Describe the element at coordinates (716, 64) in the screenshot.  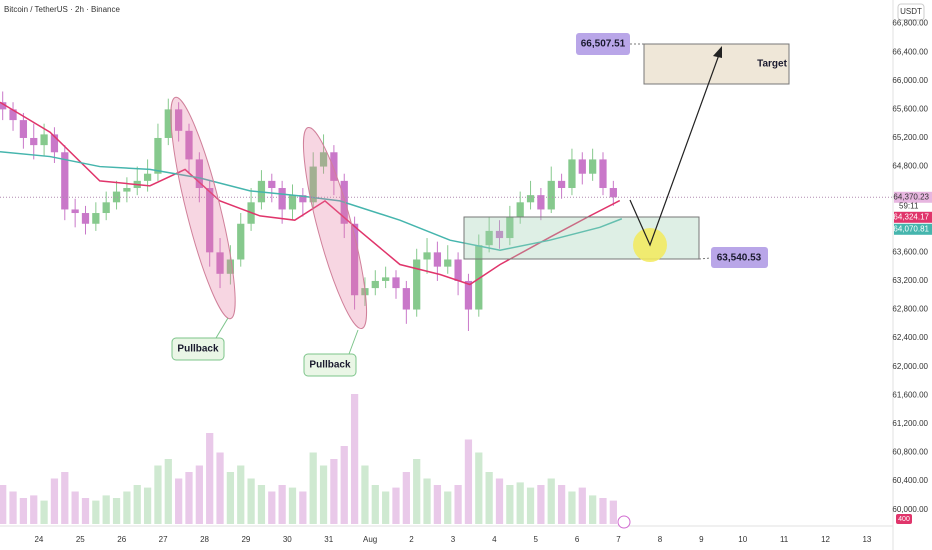
I see `target-zone` at that location.